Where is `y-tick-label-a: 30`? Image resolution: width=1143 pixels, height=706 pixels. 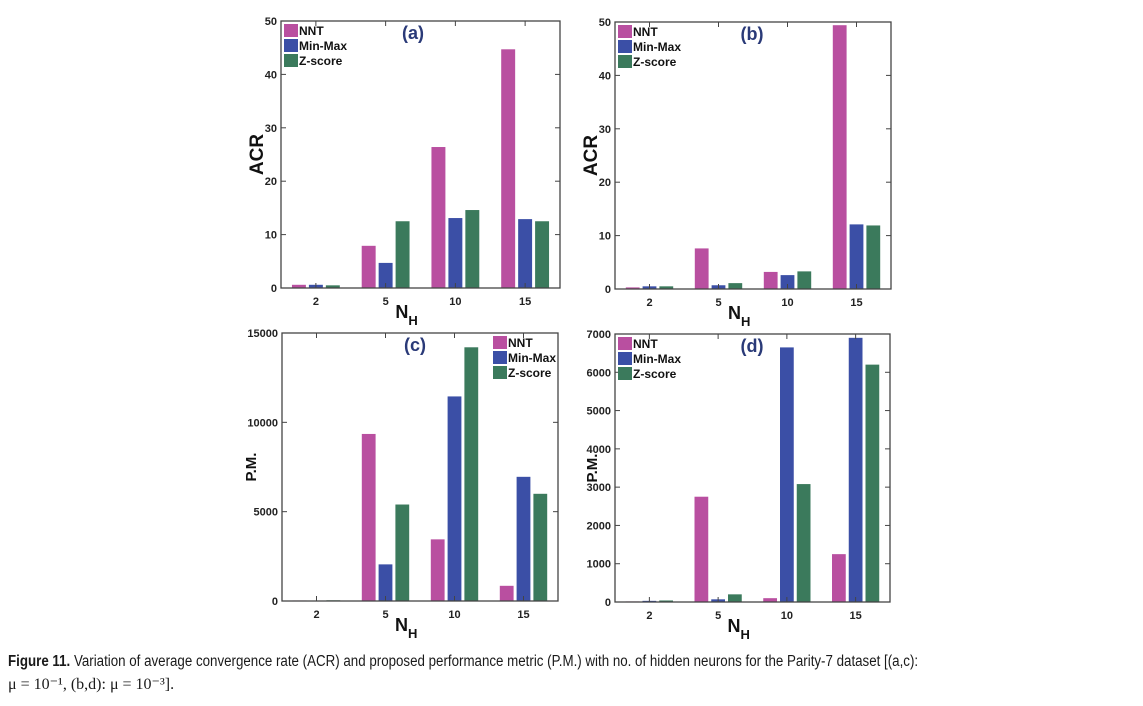
y-tick-label-a: 30 is located at coordinates (271, 129).